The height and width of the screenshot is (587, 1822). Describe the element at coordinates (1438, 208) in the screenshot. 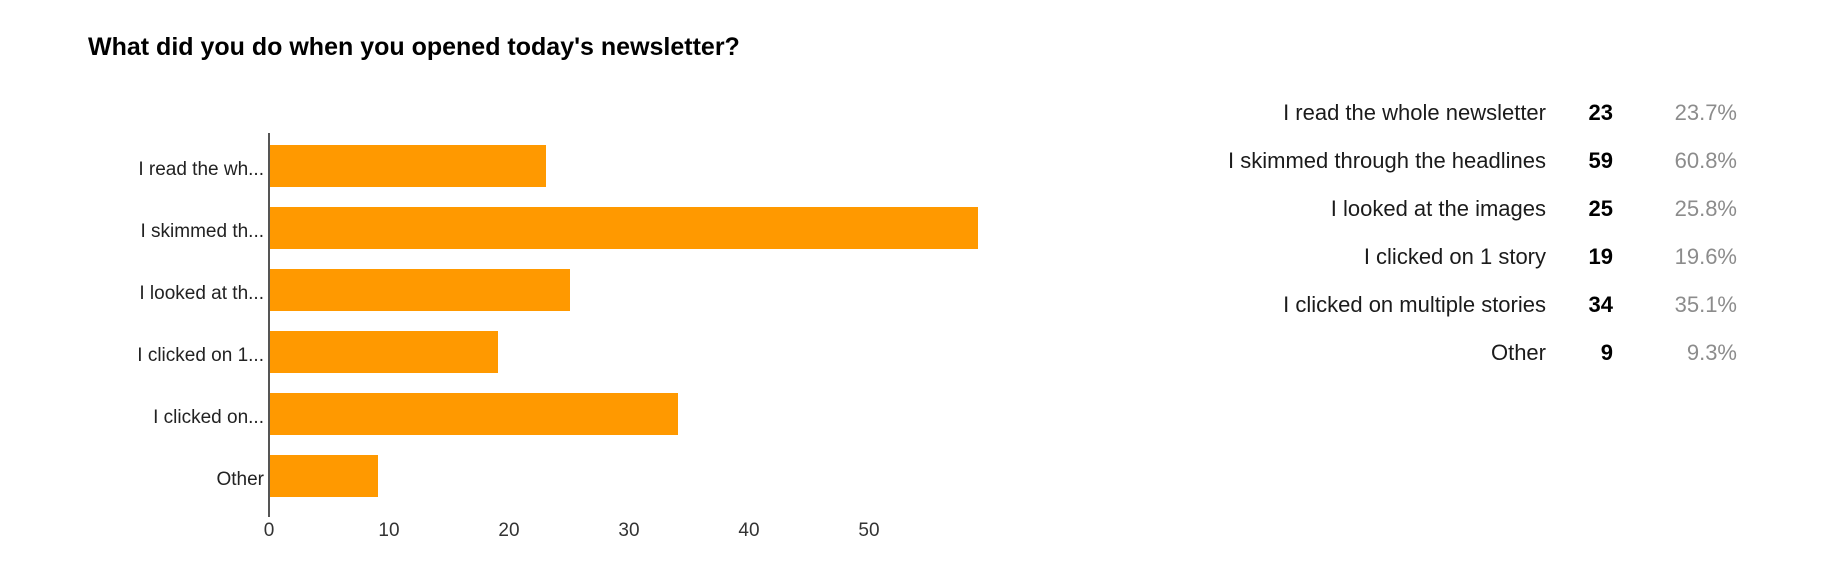

I see `summary-row-label: I looked at the images` at that location.